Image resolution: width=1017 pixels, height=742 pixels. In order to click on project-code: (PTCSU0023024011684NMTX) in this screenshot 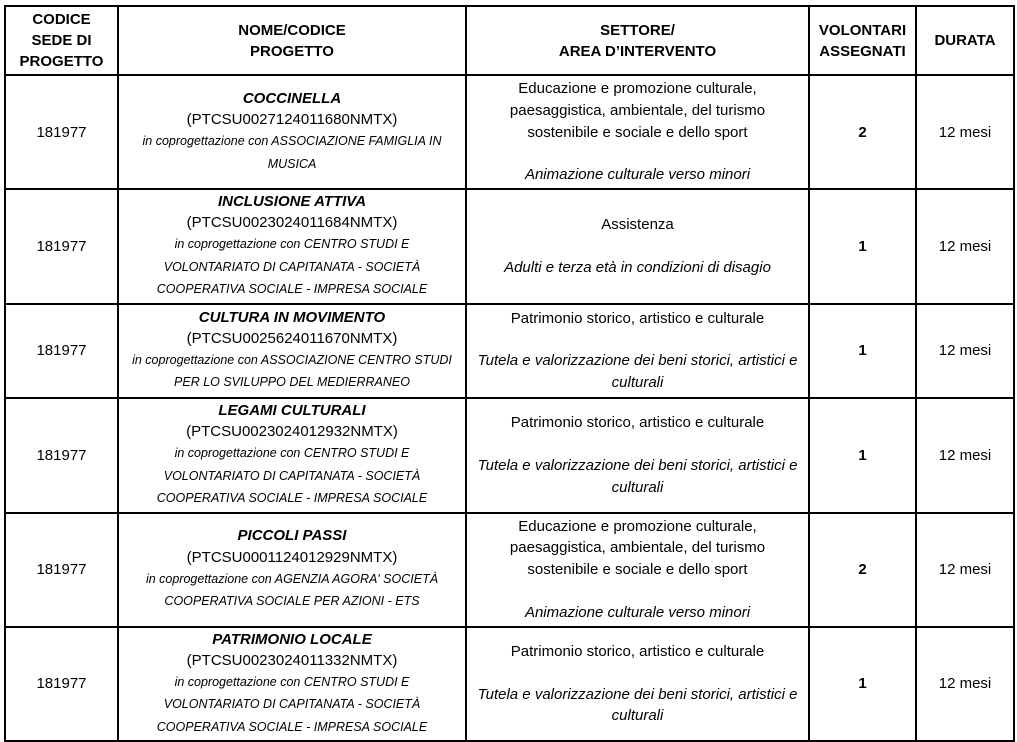, I will do `click(292, 223)`.